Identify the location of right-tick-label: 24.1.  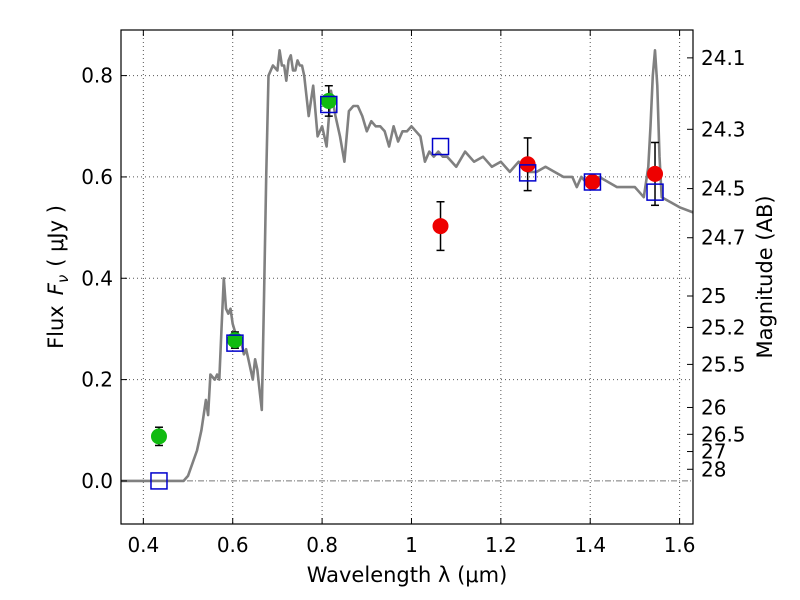
(723, 58).